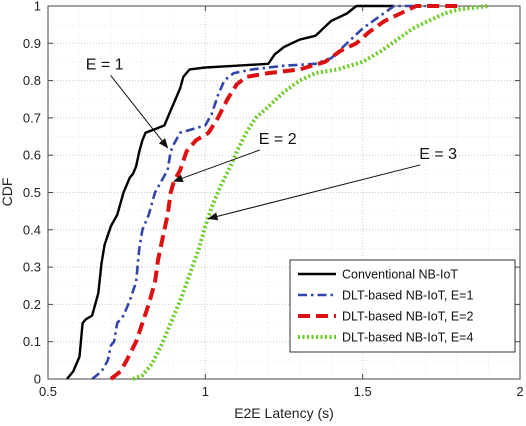  Describe the element at coordinates (407, 296) in the screenshot. I see `legend-label-2: DLT-based NB-IoT, E=1` at that location.